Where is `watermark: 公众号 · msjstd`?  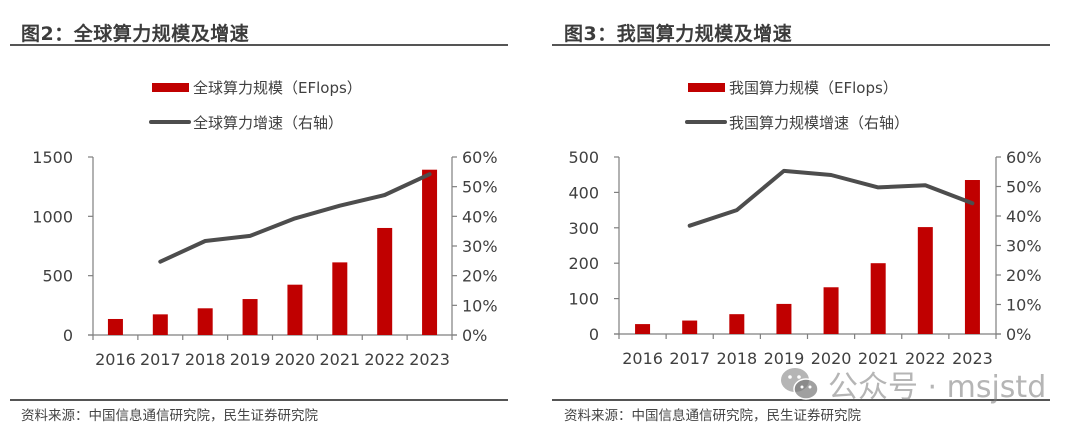 watermark: 公众号 · msjstd is located at coordinates (913, 384).